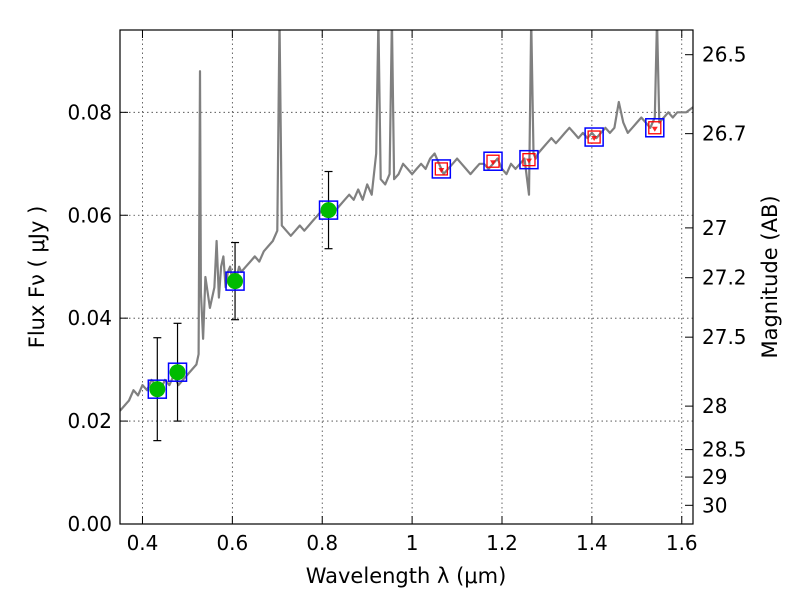  What do you see at coordinates (89, 215) in the screenshot?
I see `y-tick-label: 0.06` at bounding box center [89, 215].